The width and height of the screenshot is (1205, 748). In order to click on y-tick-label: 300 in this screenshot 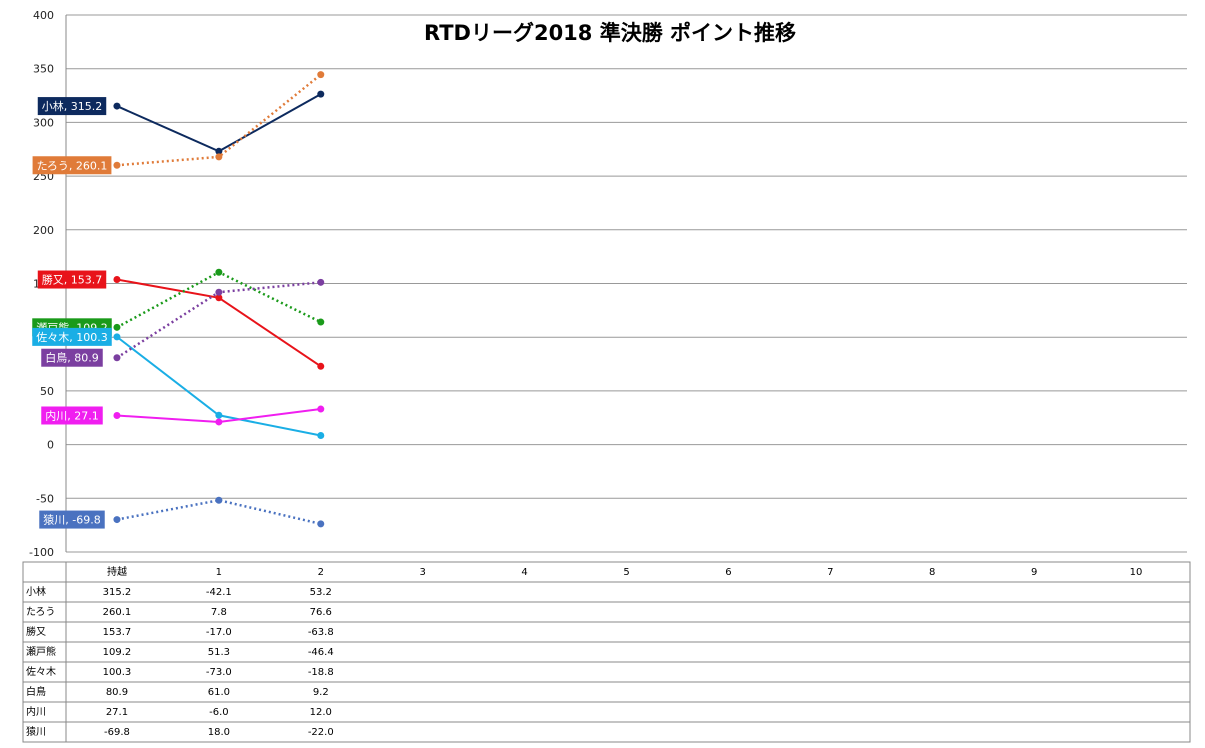, I will do `click(43, 122)`.